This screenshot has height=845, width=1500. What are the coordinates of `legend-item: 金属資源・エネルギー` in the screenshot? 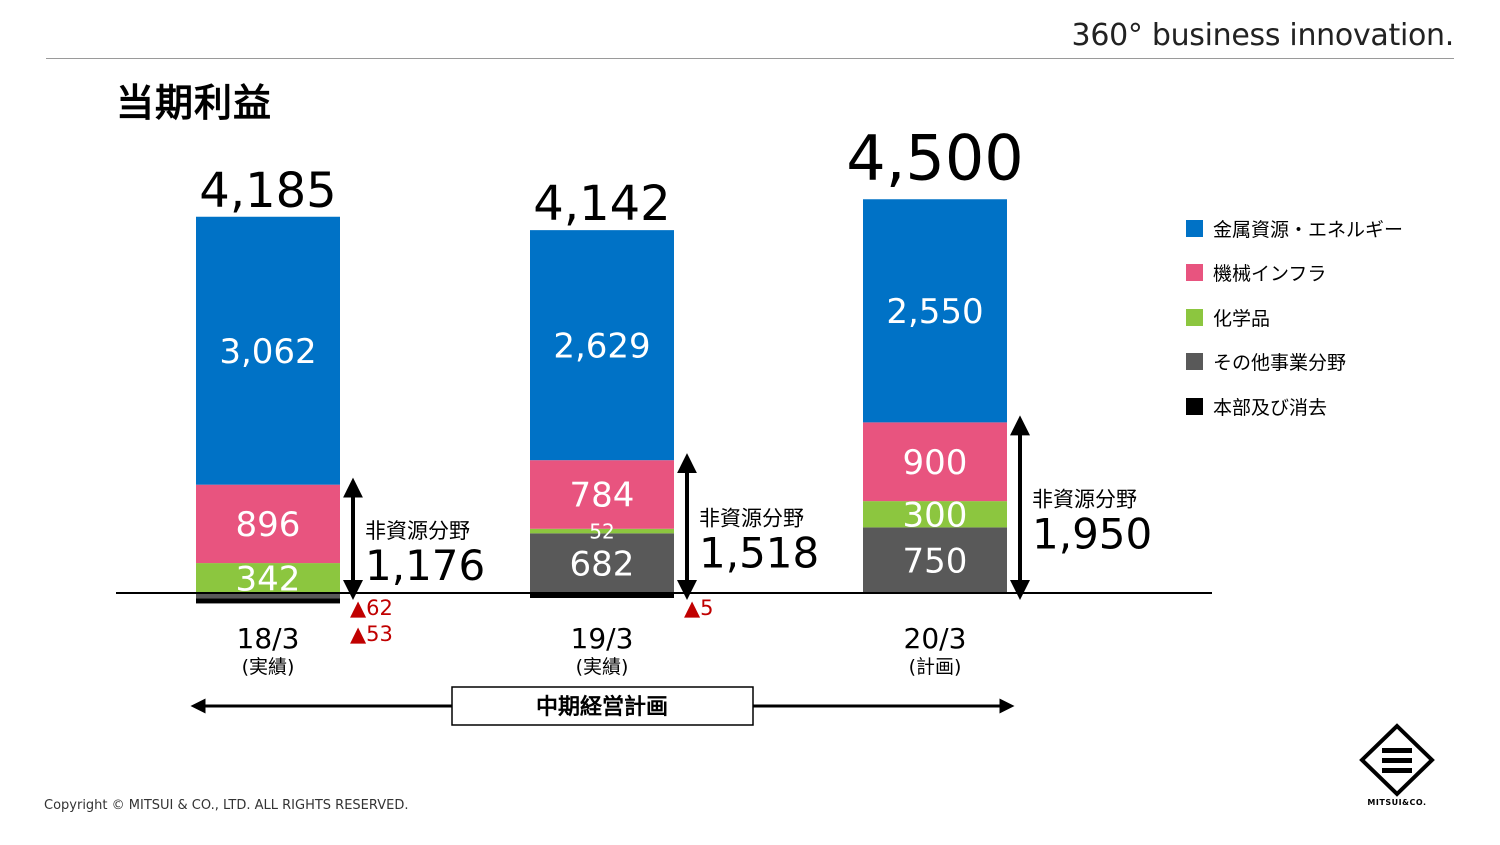 It's located at (1294, 228).